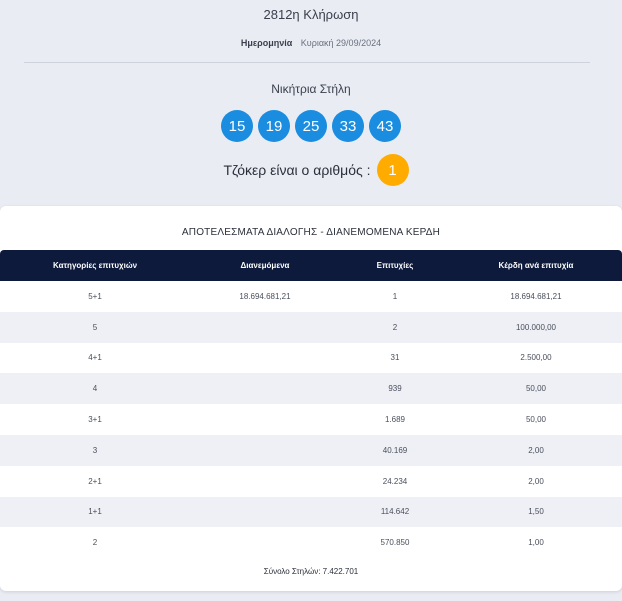  Describe the element at coordinates (311, 450) in the screenshot. I see `table-row: 3 40.169 2,00` at that location.